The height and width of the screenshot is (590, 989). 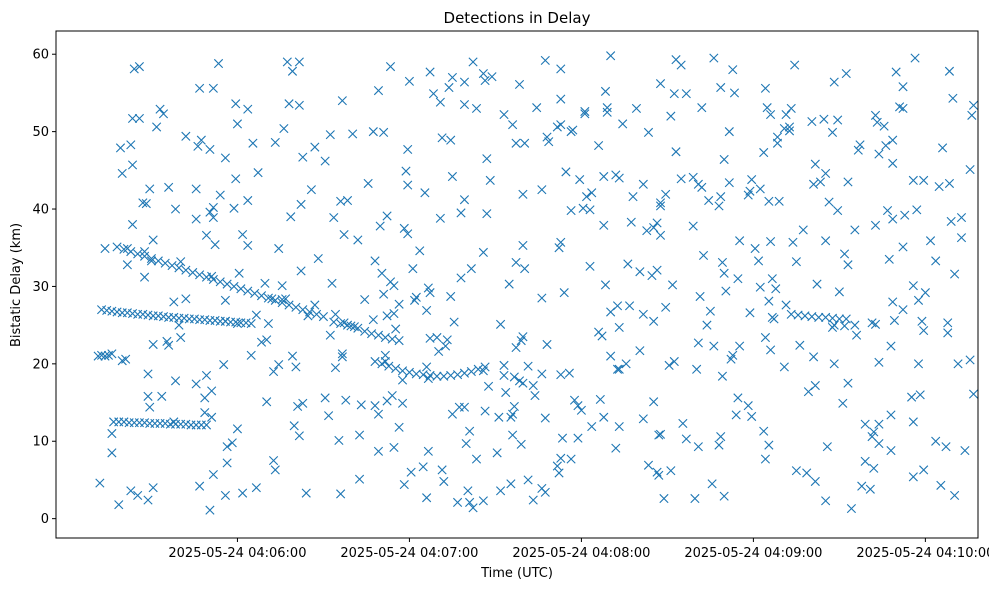 What do you see at coordinates (40, 287) in the screenshot?
I see `y-tick-label: 30` at bounding box center [40, 287].